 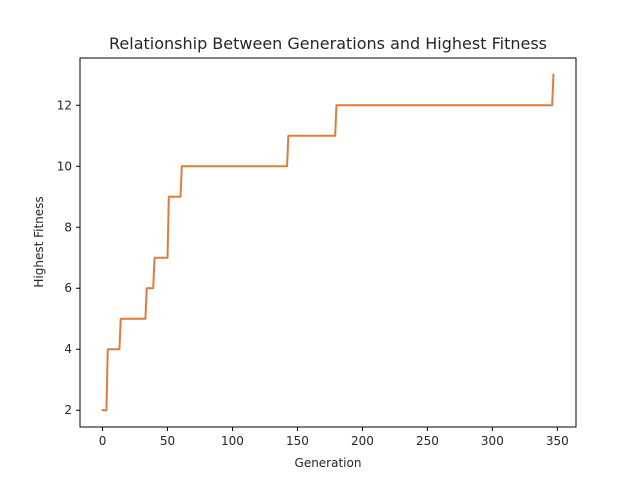 What do you see at coordinates (68, 349) in the screenshot?
I see `y-tick-label: 4` at bounding box center [68, 349].